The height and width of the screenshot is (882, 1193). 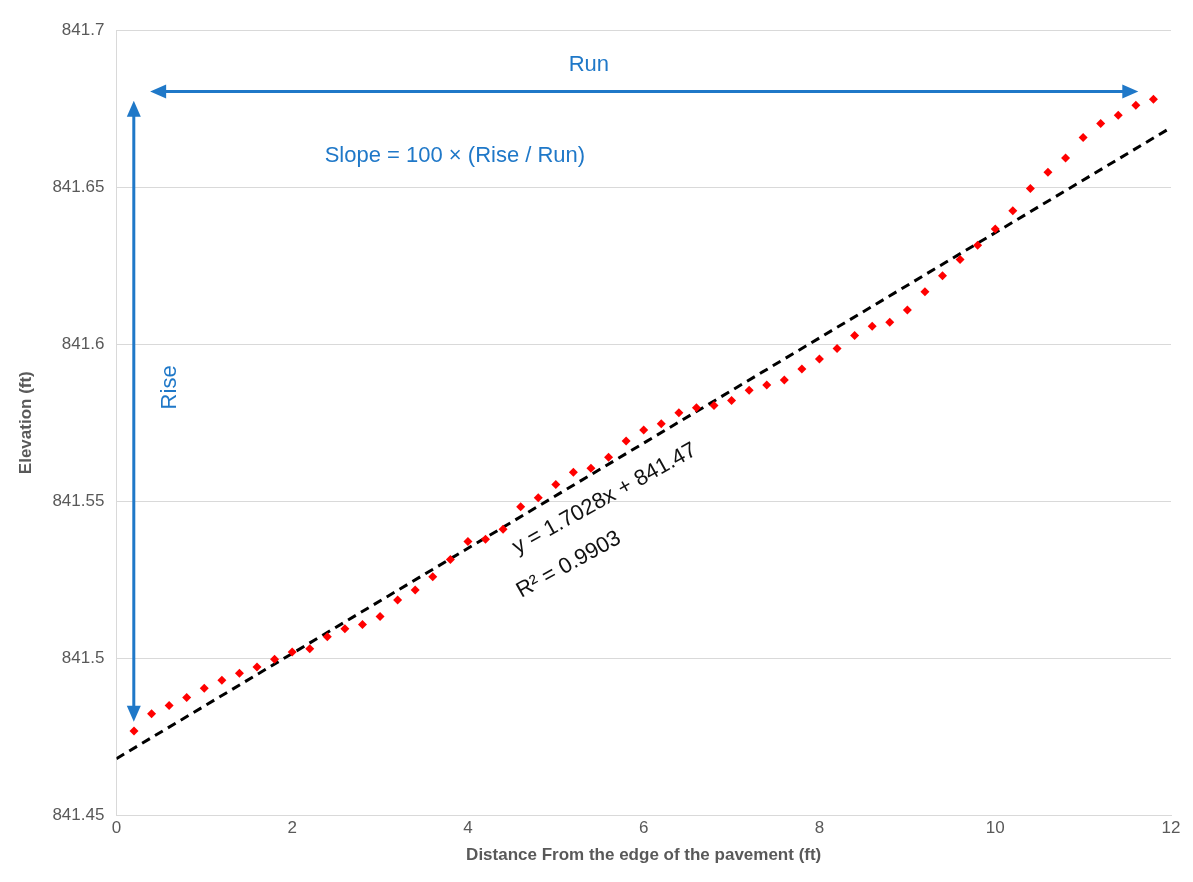 I want to click on x-tick-label: 4, so click(x=468, y=828).